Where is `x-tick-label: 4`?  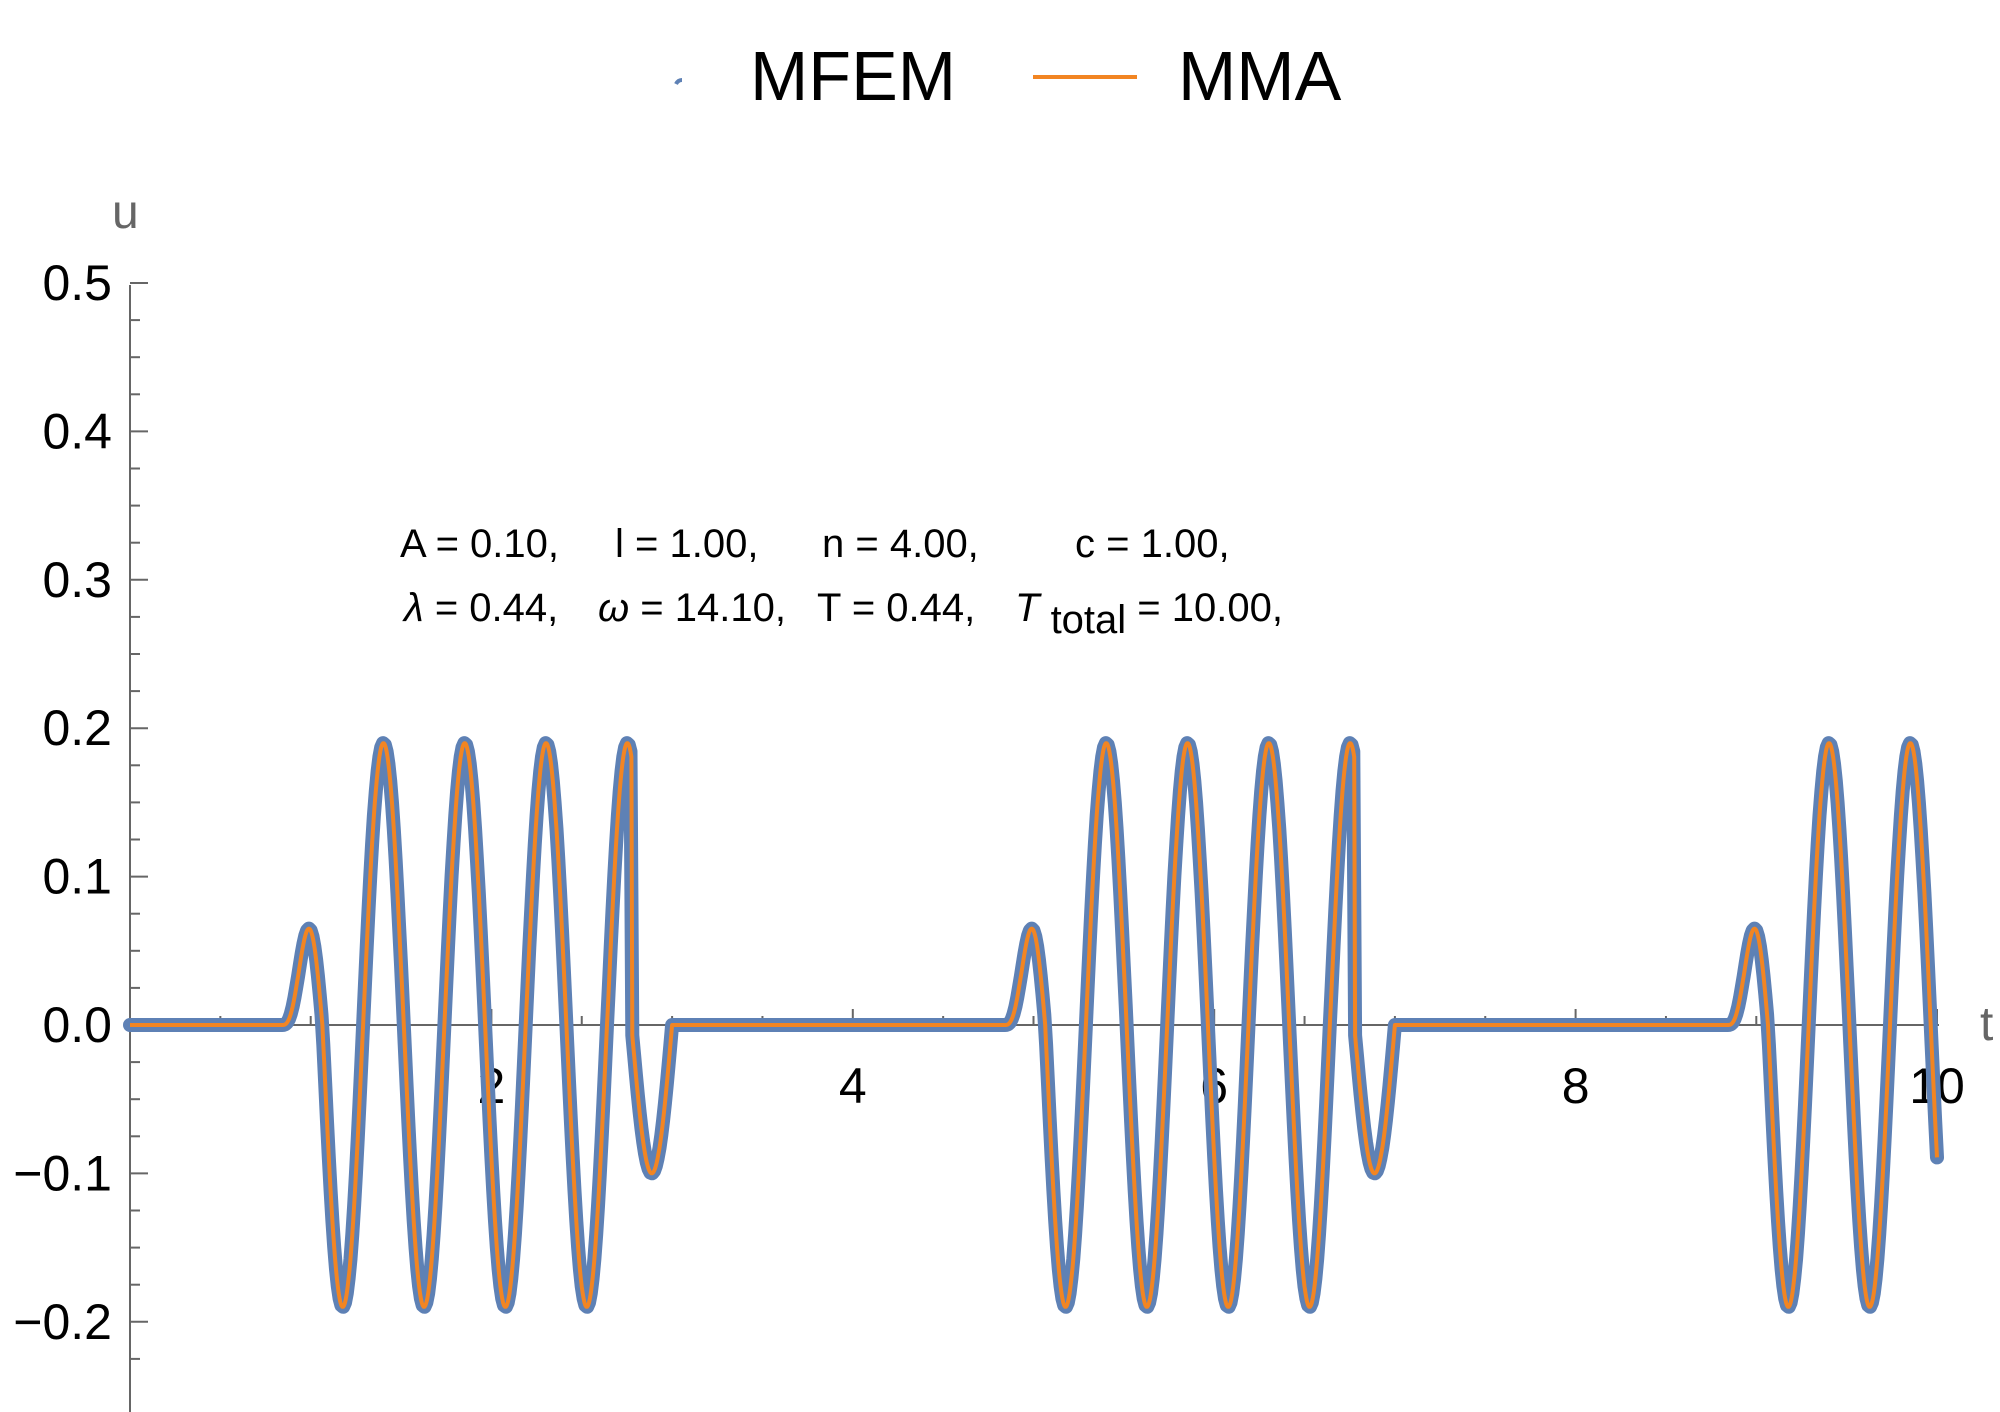
x-tick-label: 4 is located at coordinates (853, 1086).